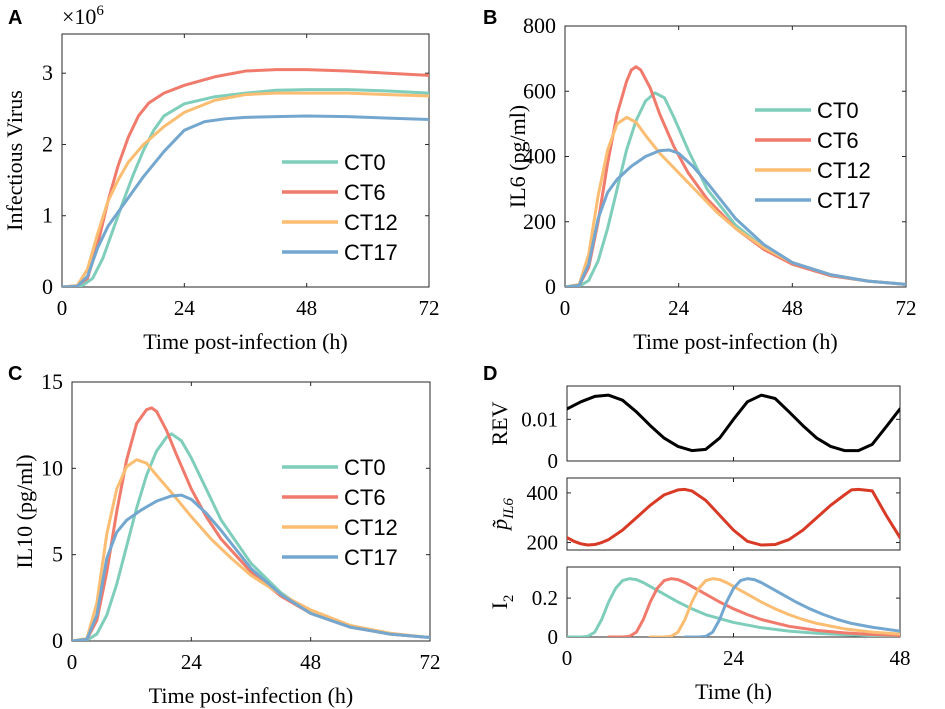  Describe the element at coordinates (735, 217) in the screenshot. I see `panel-b-series-ct17` at that location.